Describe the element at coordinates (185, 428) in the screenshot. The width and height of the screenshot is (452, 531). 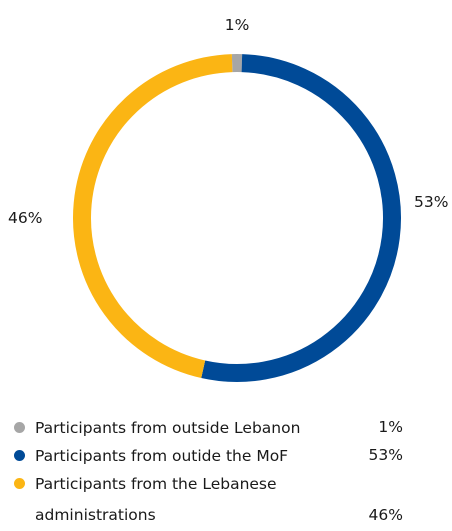
I see `legend-label-outside-lebanon: Participants from outside Lebanon` at that location.